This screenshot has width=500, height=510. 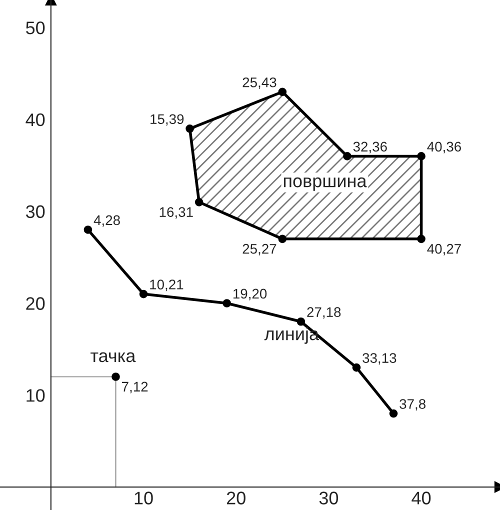 What do you see at coordinates (135, 388) in the screenshot?
I see `annotation: 7,12` at bounding box center [135, 388].